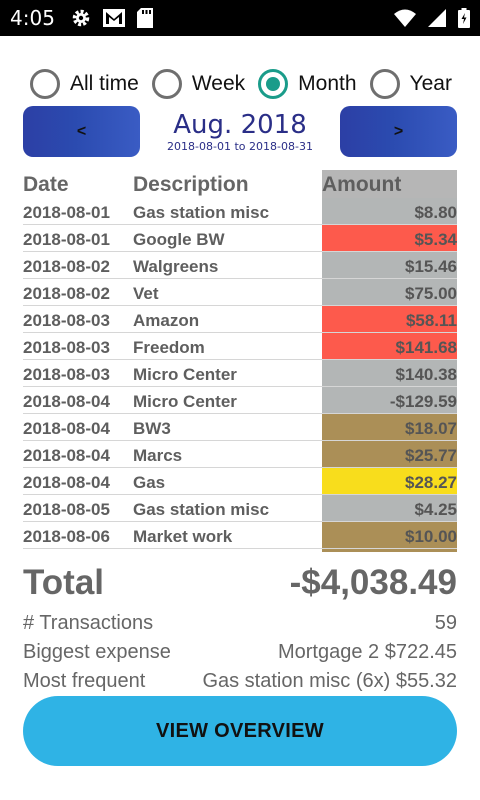 The height and width of the screenshot is (800, 480). I want to click on settings-icon, so click(81, 18).